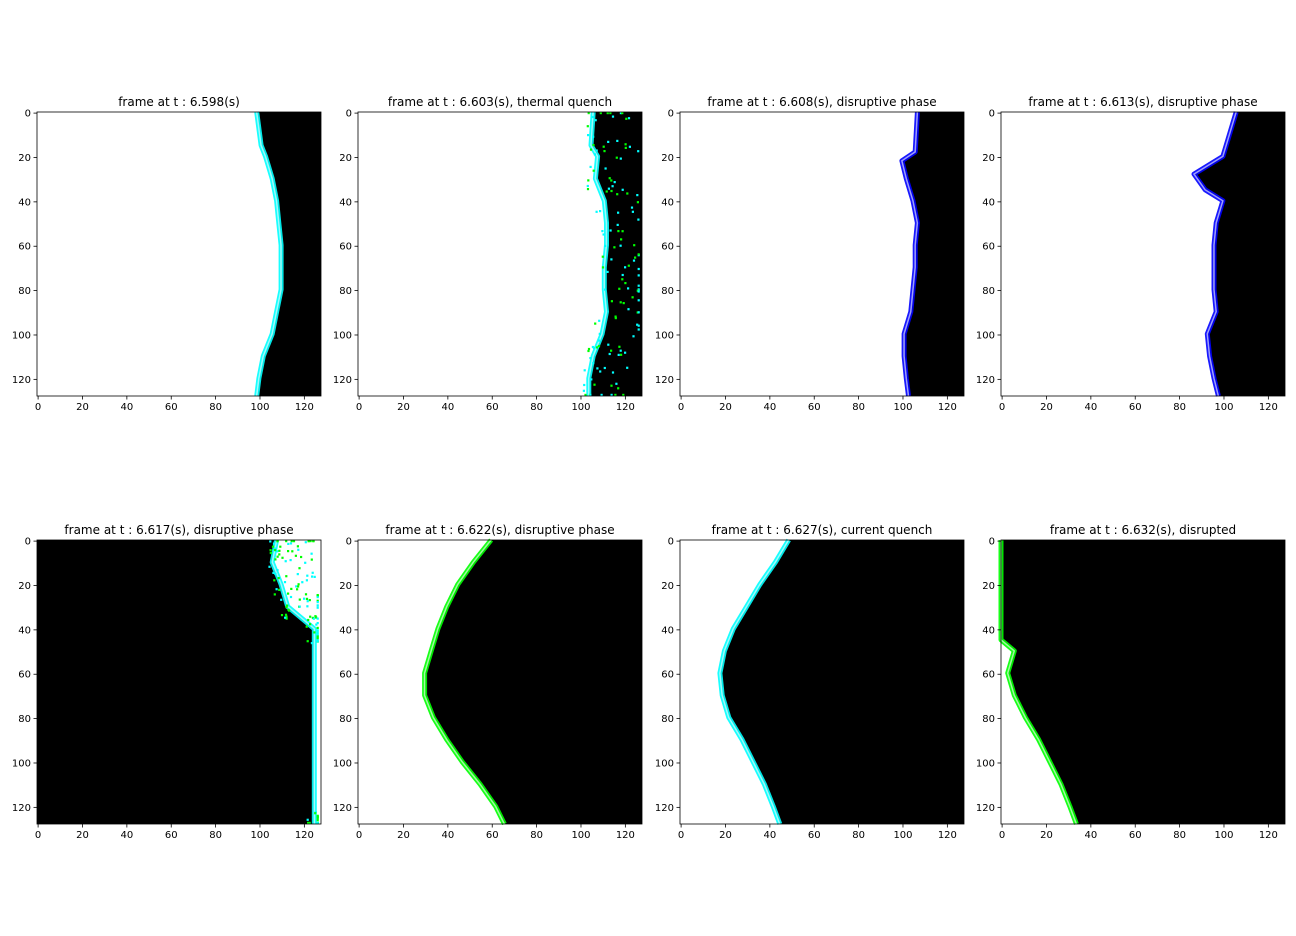  I want to click on frame-panel-2: 0 20 40 60 80 100 120 0 20 40 60 80 100 120, so click(488, 261).